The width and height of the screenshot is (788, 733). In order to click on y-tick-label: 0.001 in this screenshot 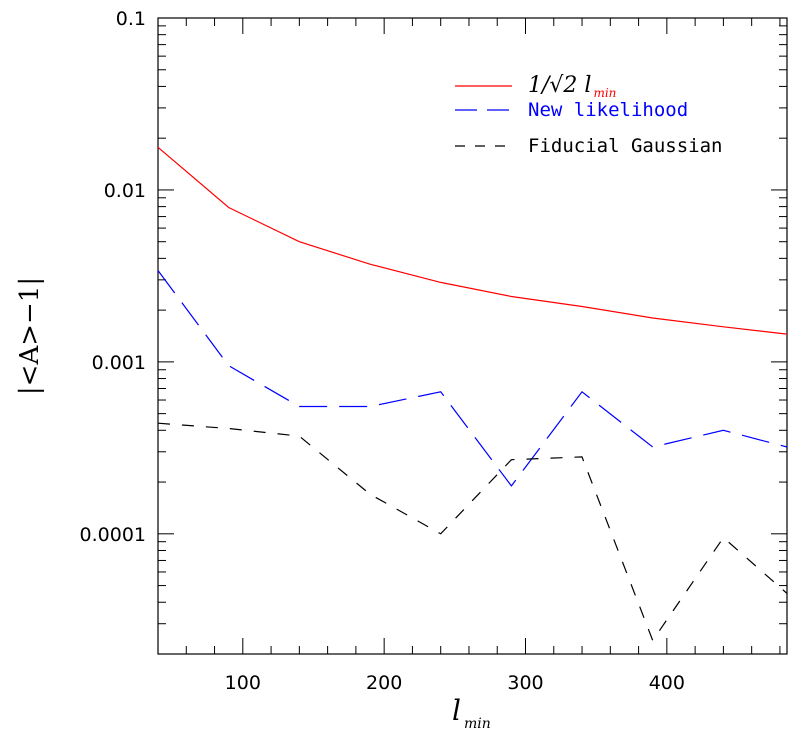, I will do `click(119, 363)`.